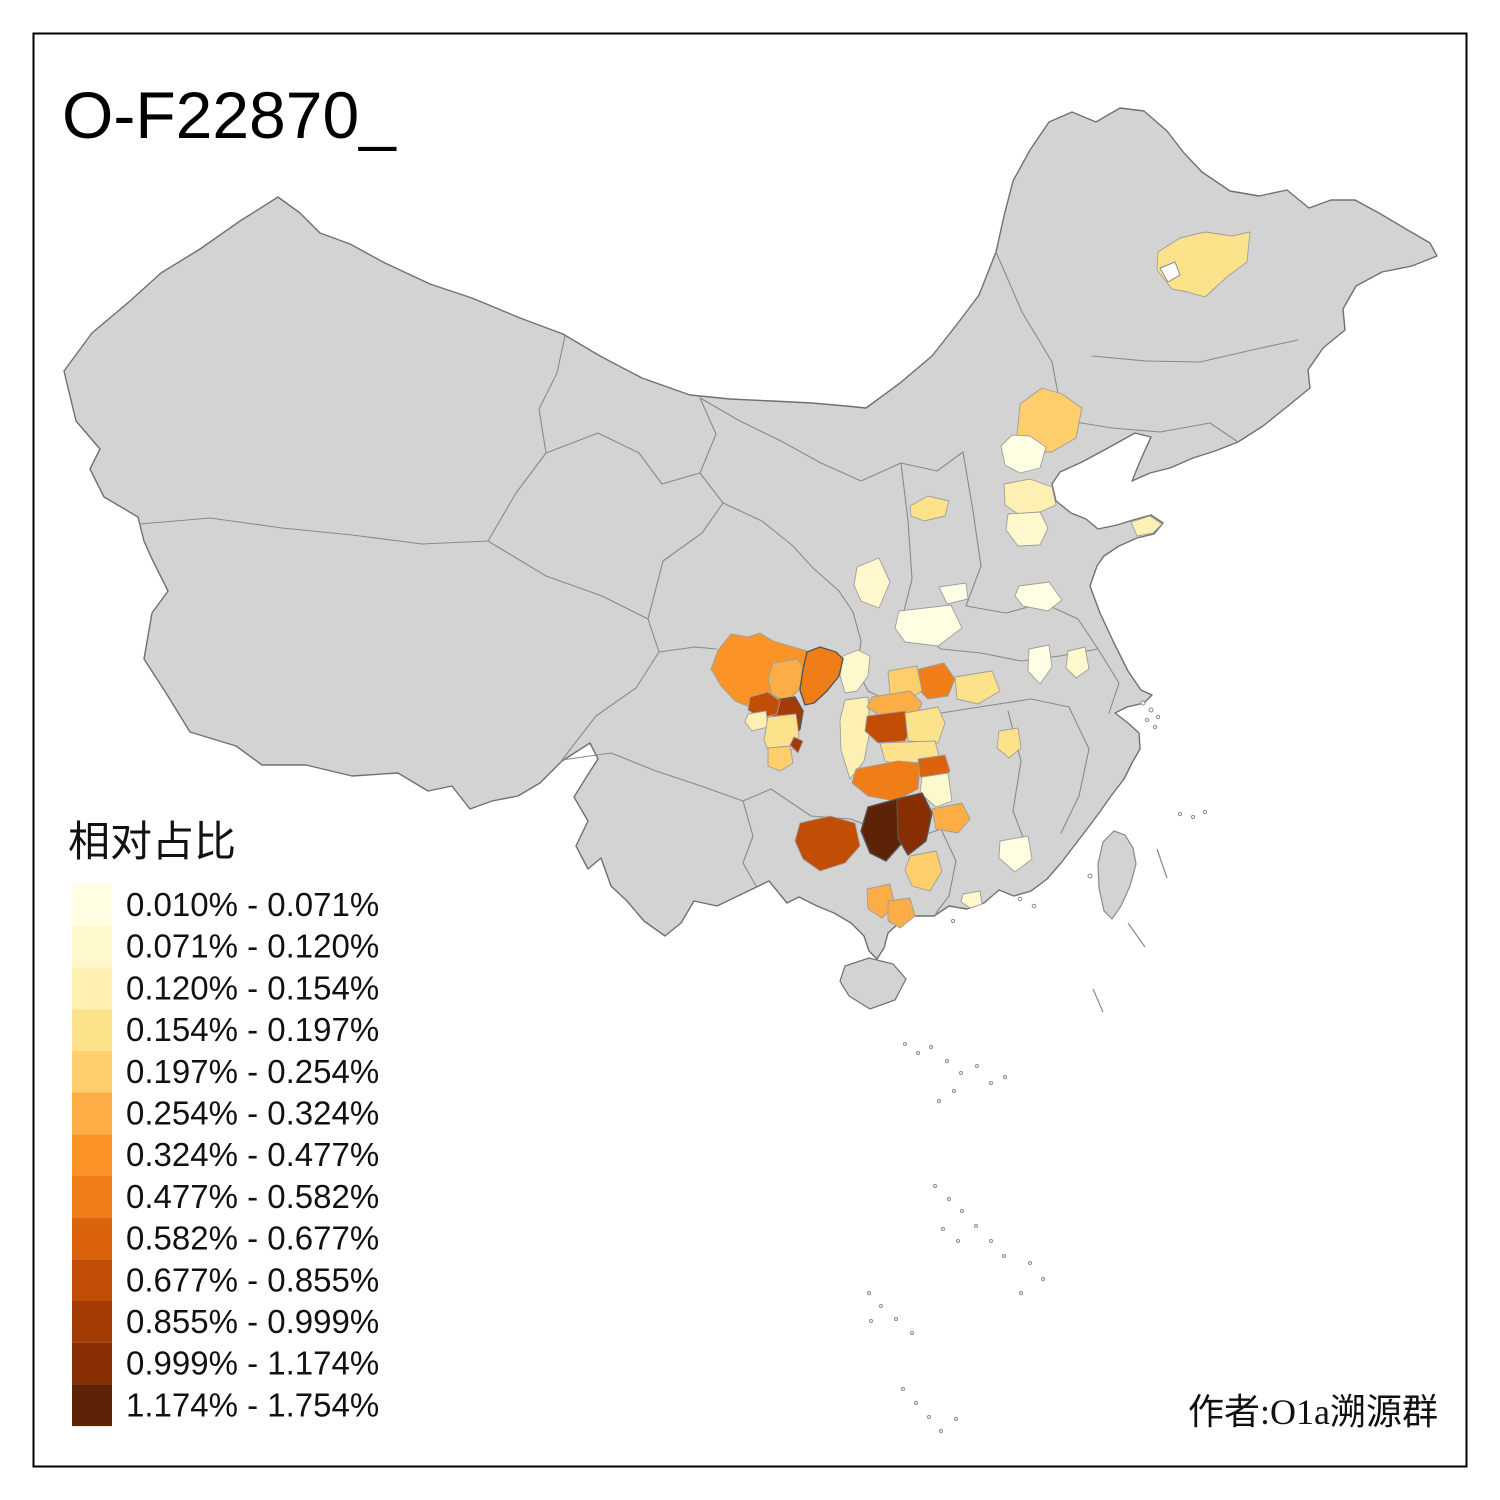 The image size is (1500, 1500). What do you see at coordinates (252, 1238) in the screenshot?
I see `legend-label-8: 0.582% - 0.677%` at bounding box center [252, 1238].